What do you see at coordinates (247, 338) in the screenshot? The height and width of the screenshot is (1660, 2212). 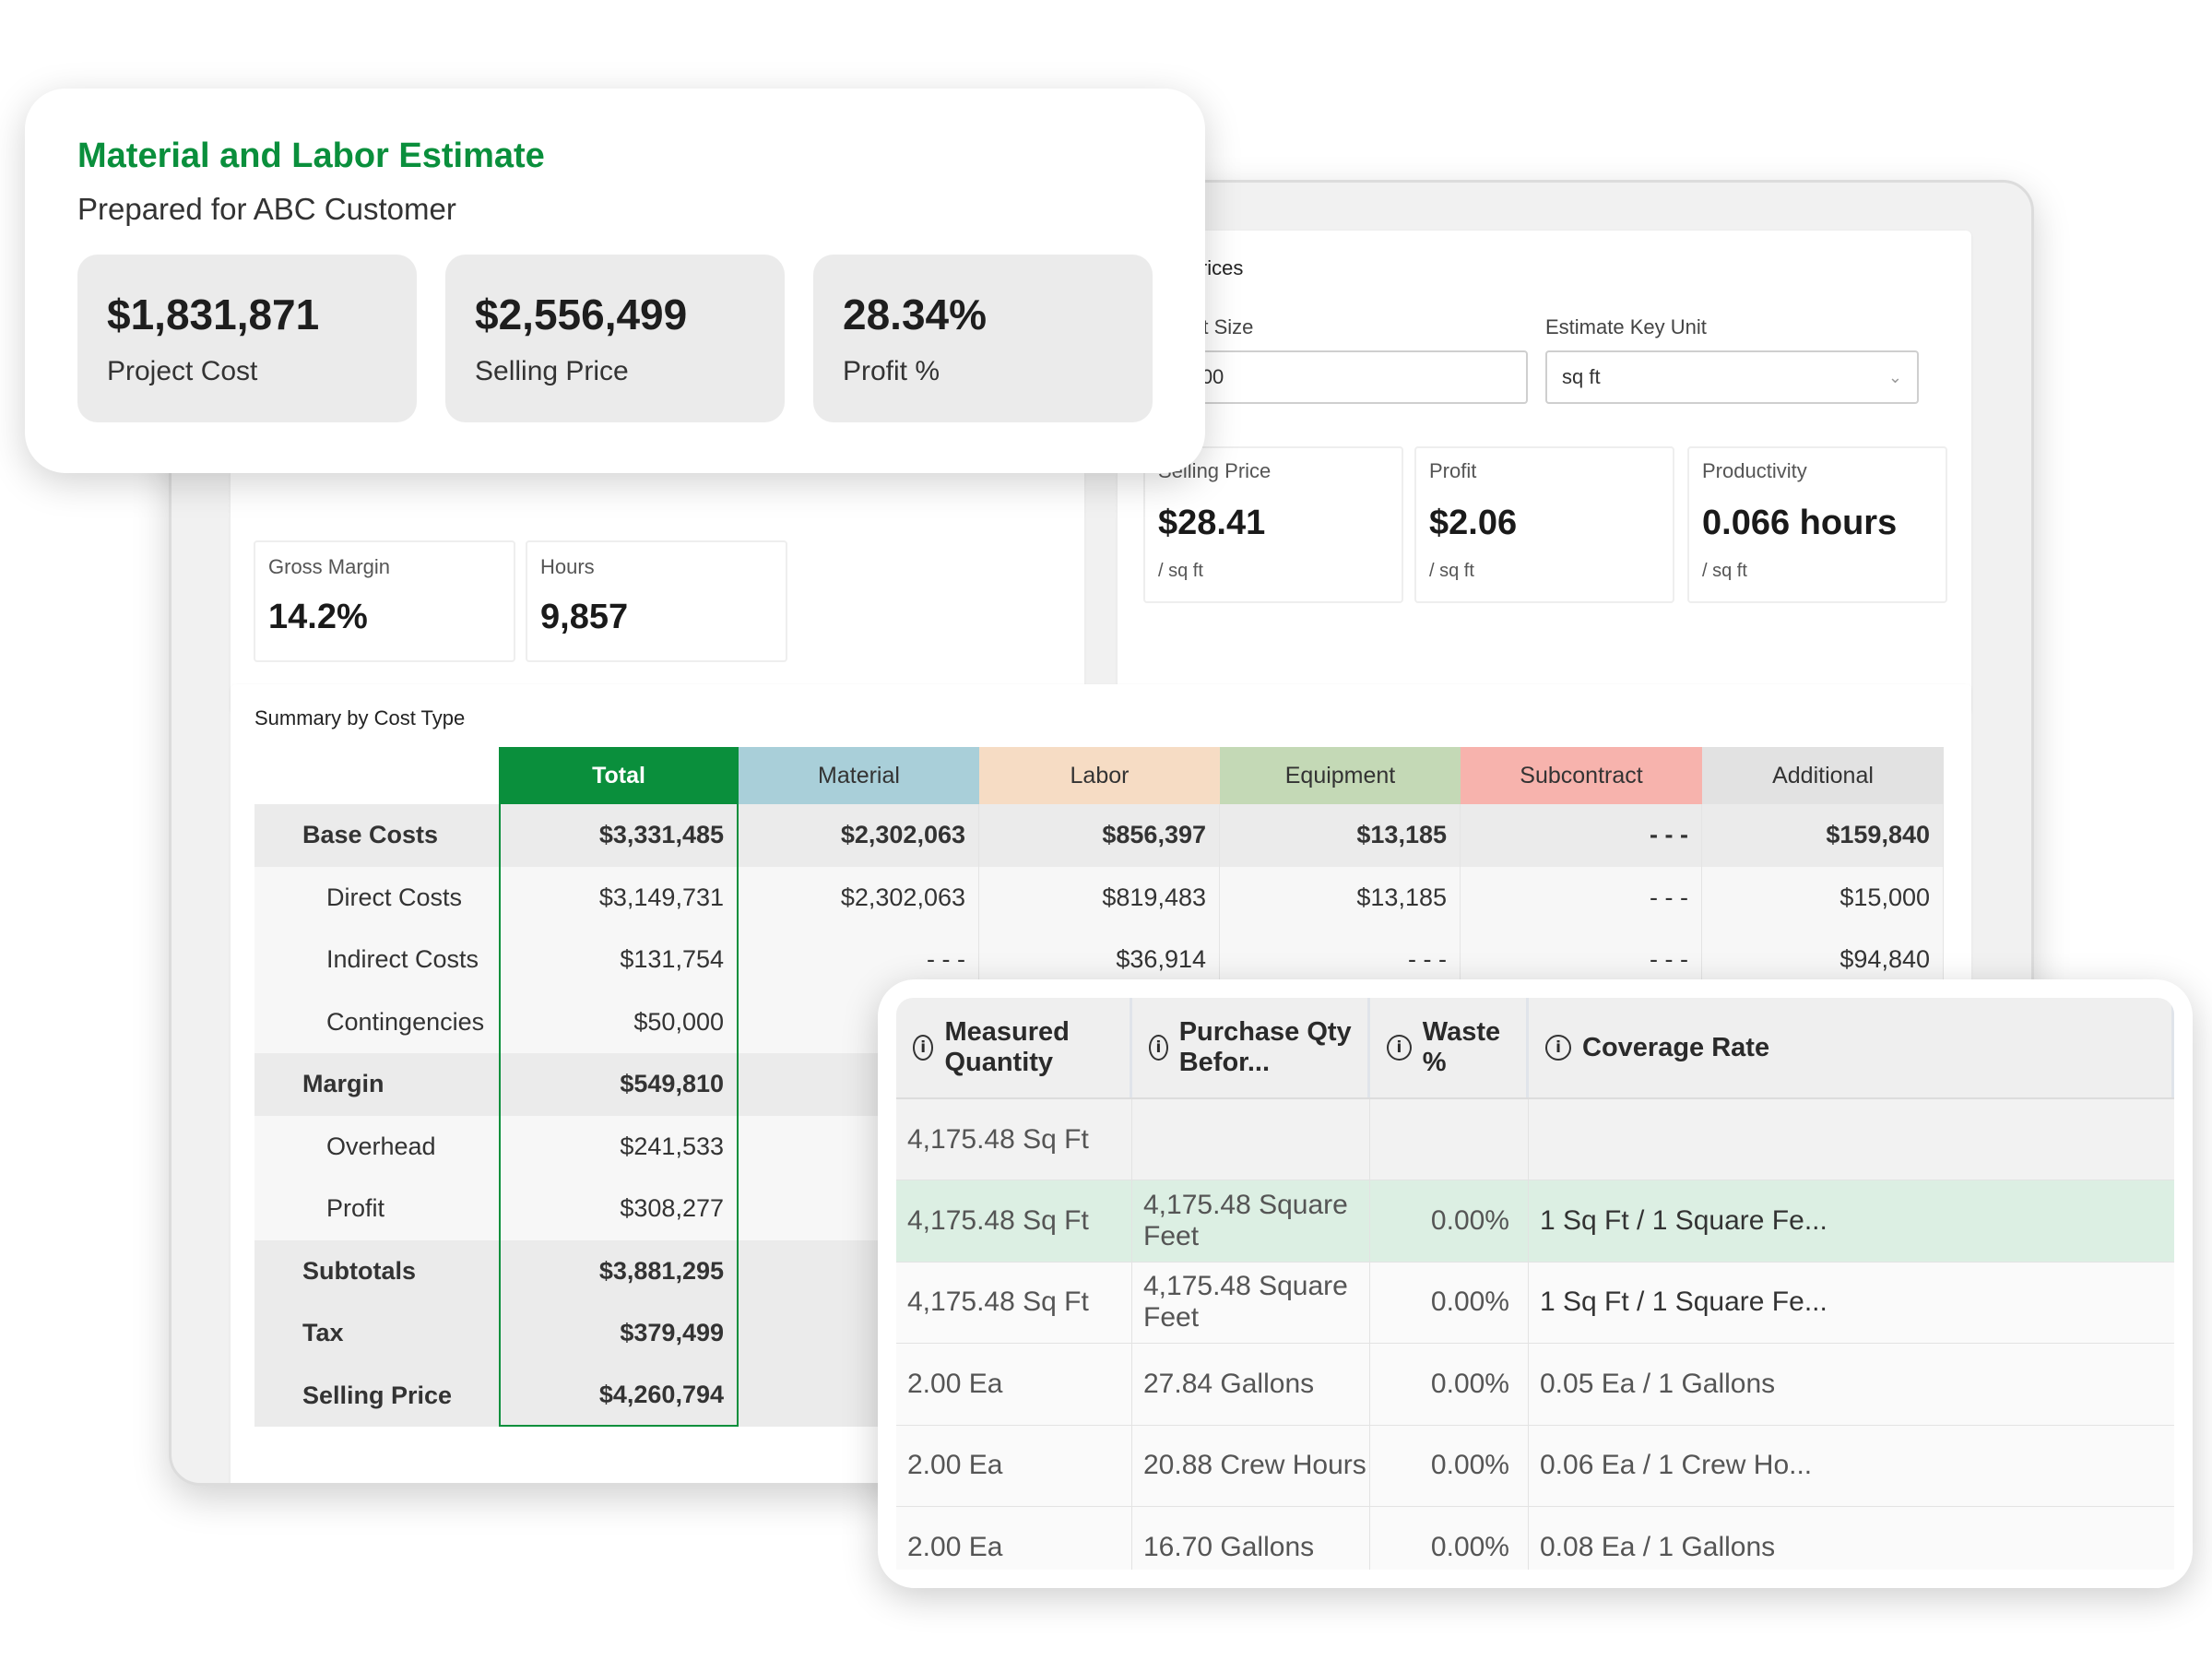 I see `project-cost-kpi: $1,831,871 Project Cost` at bounding box center [247, 338].